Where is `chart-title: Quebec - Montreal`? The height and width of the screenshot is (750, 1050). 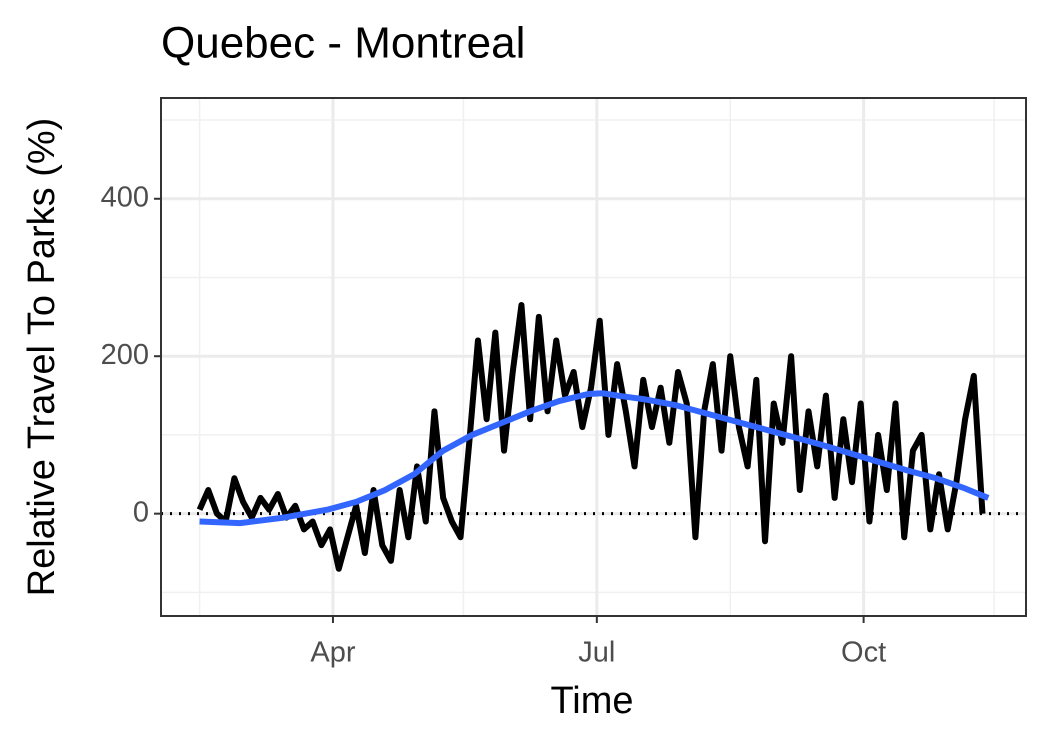 chart-title: Quebec - Montreal is located at coordinates (343, 43).